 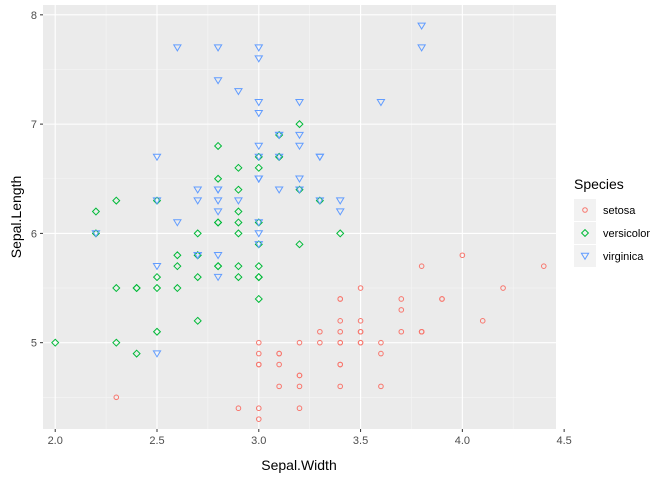 I want to click on x-tick-label: 4.0, so click(x=462, y=441).